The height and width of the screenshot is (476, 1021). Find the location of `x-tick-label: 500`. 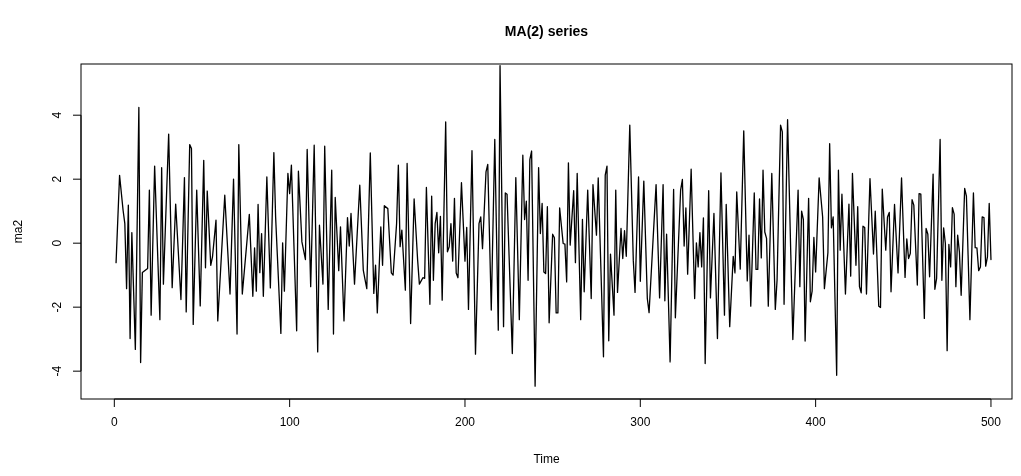

x-tick-label: 500 is located at coordinates (991, 422).